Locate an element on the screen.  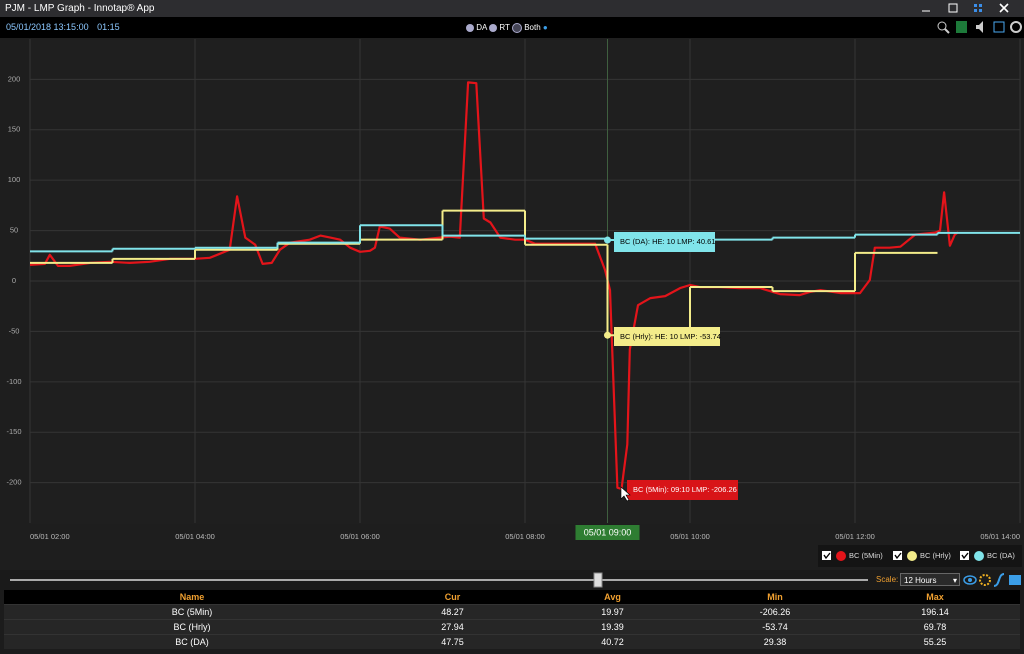
close is located at coordinates (1004, 8).